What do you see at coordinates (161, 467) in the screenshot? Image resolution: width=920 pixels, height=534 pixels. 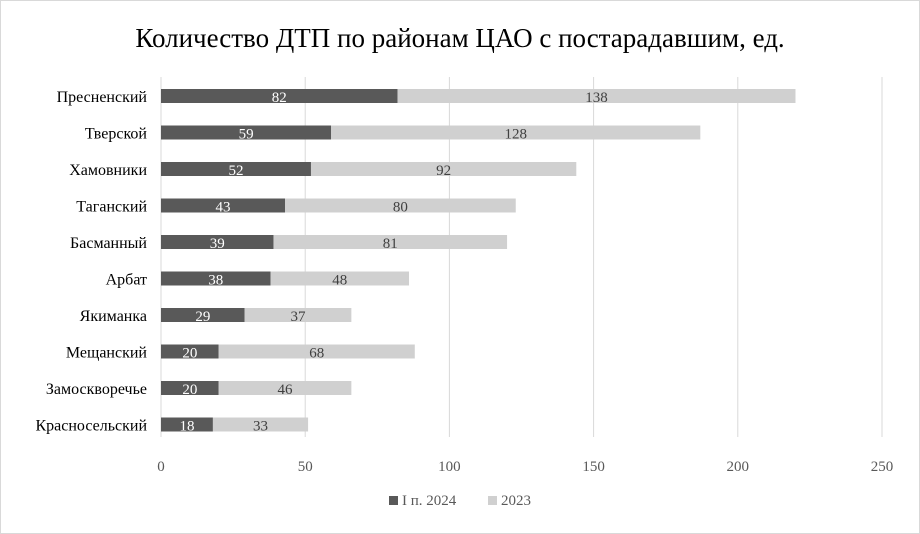 I see `x-tick-label: 0` at bounding box center [161, 467].